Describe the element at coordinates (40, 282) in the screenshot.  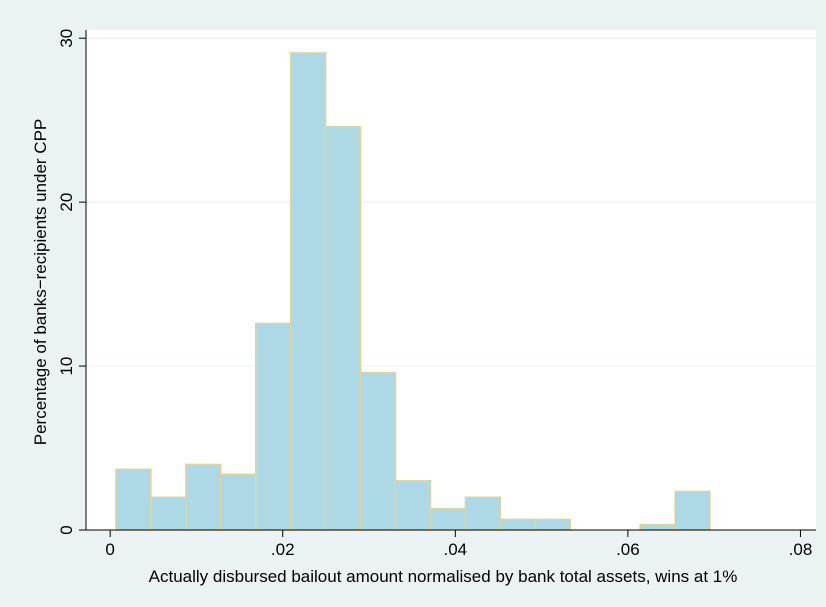
I see `y-axis-title: Percentage of banks−recipients under CPP` at that location.